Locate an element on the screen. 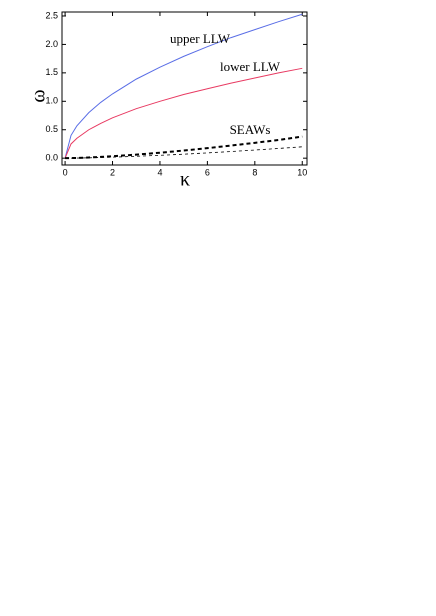 The height and width of the screenshot is (616, 436). y-tick-label: 1.5 is located at coordinates (51, 72).